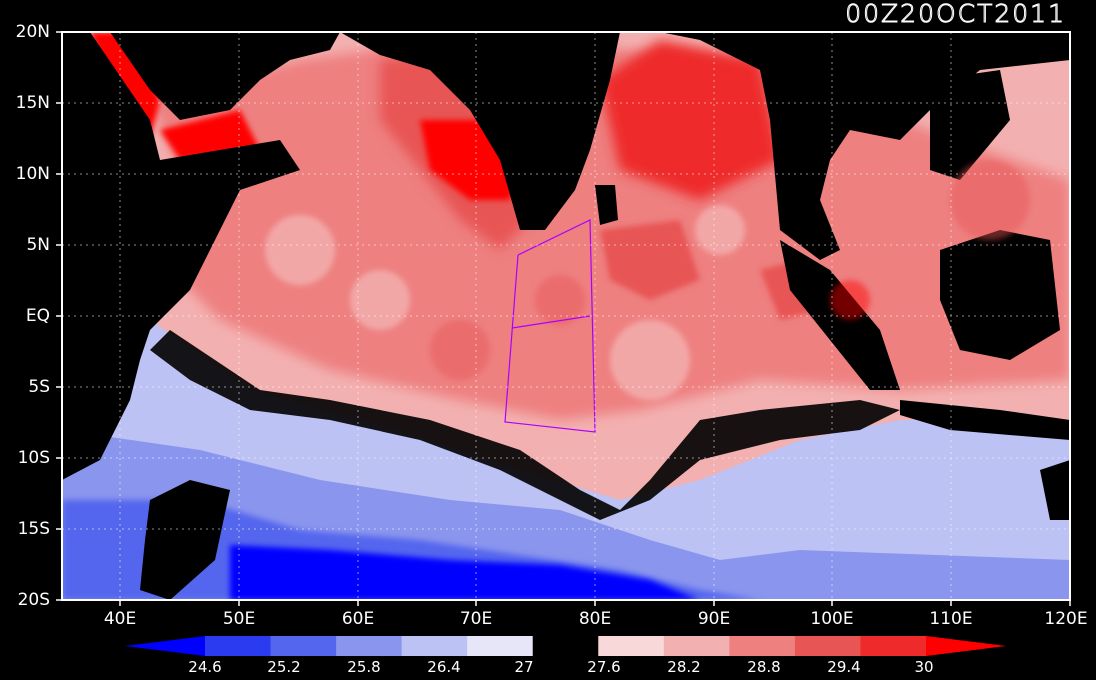  I want to click on colorbar-arrow-high, so click(966, 646).